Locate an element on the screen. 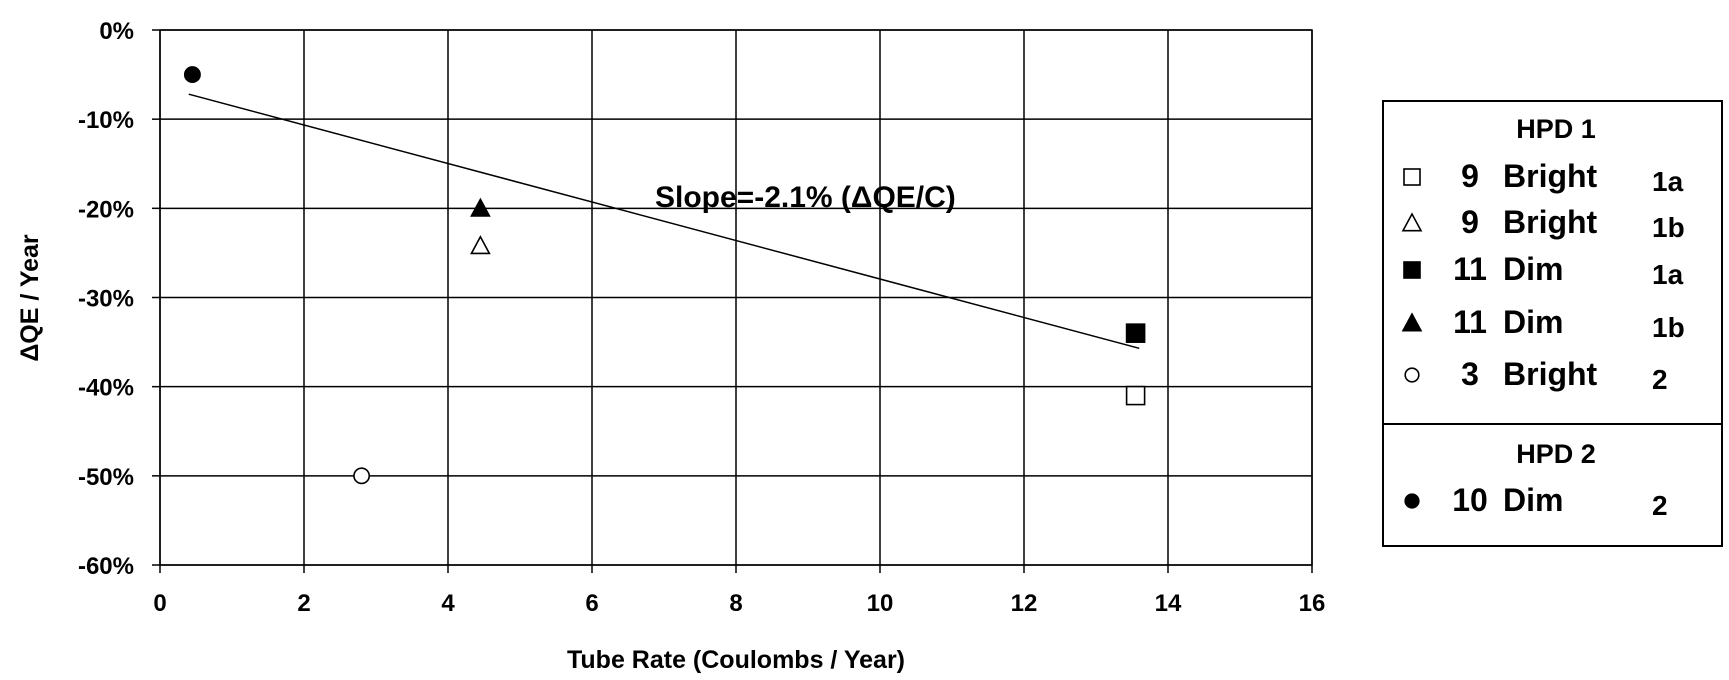 The image size is (1729, 680). x-tick-label: 8 is located at coordinates (735, 603).